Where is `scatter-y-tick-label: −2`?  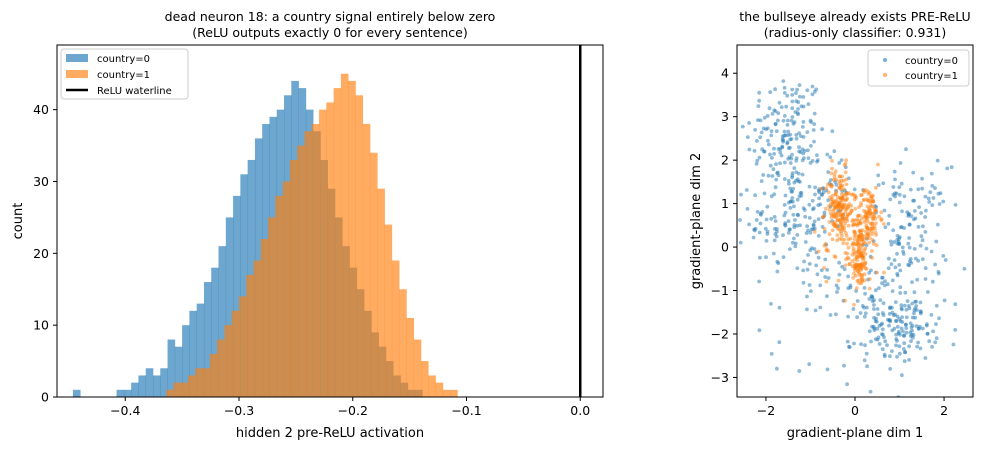 scatter-y-tick-label: −2 is located at coordinates (720, 333).